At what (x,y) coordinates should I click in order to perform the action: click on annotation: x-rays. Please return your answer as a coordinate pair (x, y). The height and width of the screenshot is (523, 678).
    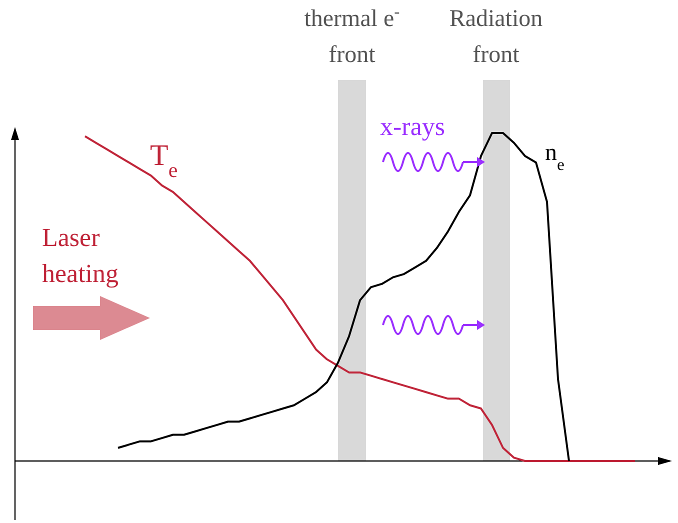
    Looking at the image, I should click on (412, 126).